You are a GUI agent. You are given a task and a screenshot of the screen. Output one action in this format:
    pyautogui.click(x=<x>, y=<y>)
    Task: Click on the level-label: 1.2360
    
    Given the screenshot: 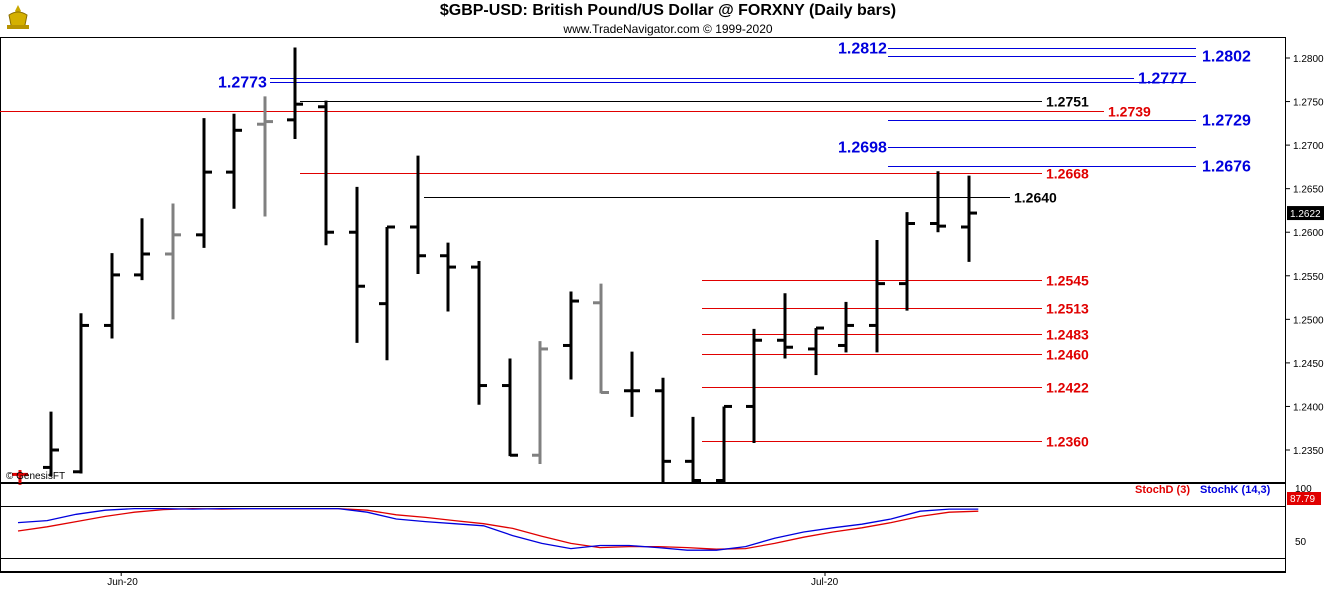 What is the action you would take?
    pyautogui.click(x=1067, y=442)
    